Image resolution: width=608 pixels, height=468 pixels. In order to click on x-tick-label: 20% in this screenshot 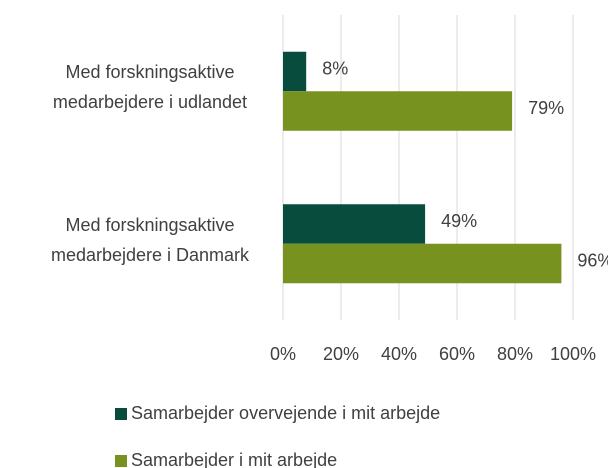, I will do `click(341, 354)`.